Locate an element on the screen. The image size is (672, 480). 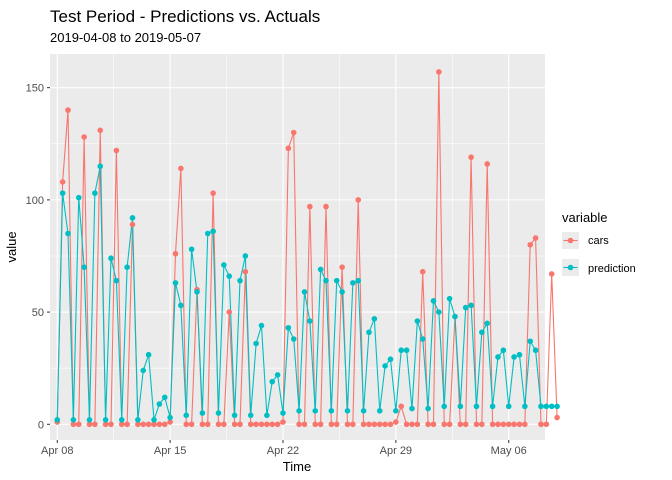
legend-point-prediction is located at coordinates (570, 267).